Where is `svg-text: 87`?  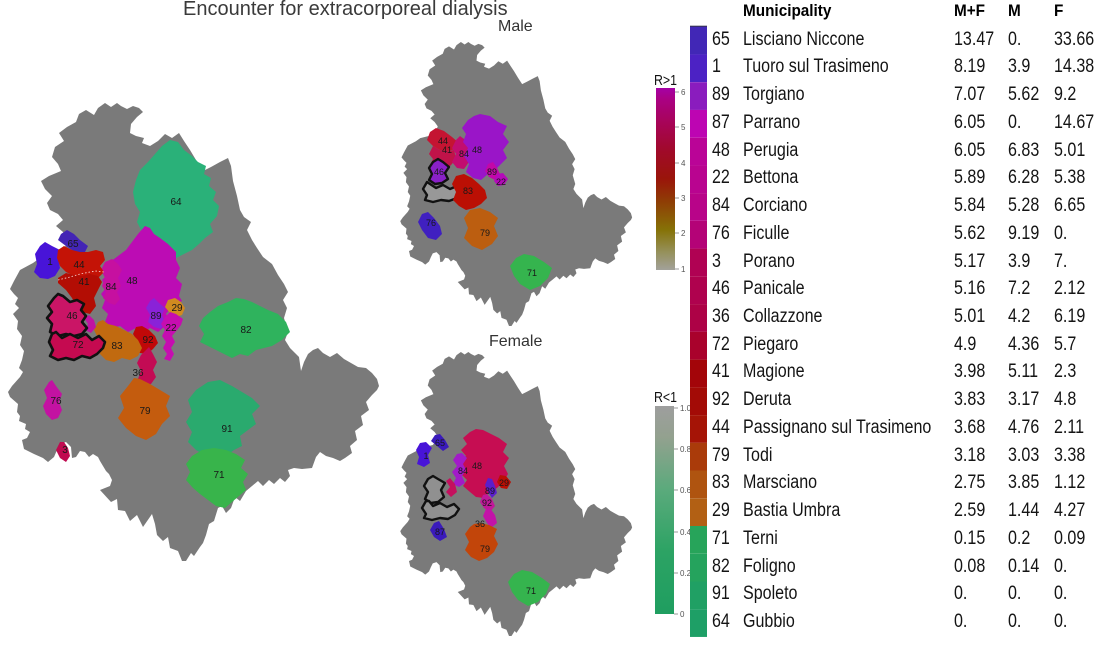 svg-text: 87 is located at coordinates (440, 532).